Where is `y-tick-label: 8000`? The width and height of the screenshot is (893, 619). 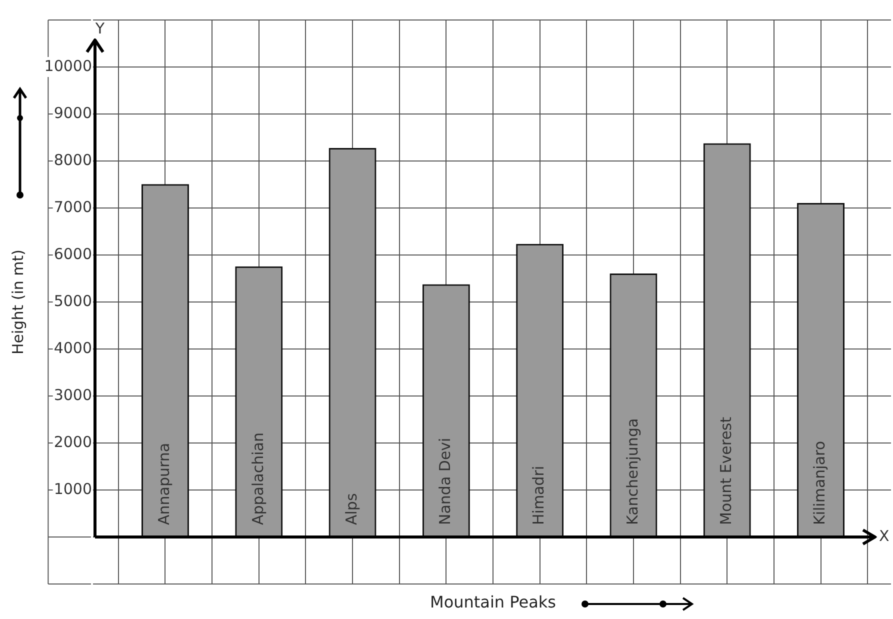
y-tick-label: 8000 is located at coordinates (73, 159).